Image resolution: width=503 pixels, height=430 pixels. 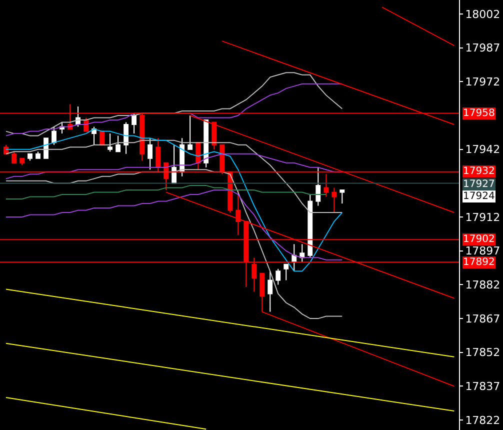 I want to click on y-tick-label: 17942, so click(x=482, y=149).